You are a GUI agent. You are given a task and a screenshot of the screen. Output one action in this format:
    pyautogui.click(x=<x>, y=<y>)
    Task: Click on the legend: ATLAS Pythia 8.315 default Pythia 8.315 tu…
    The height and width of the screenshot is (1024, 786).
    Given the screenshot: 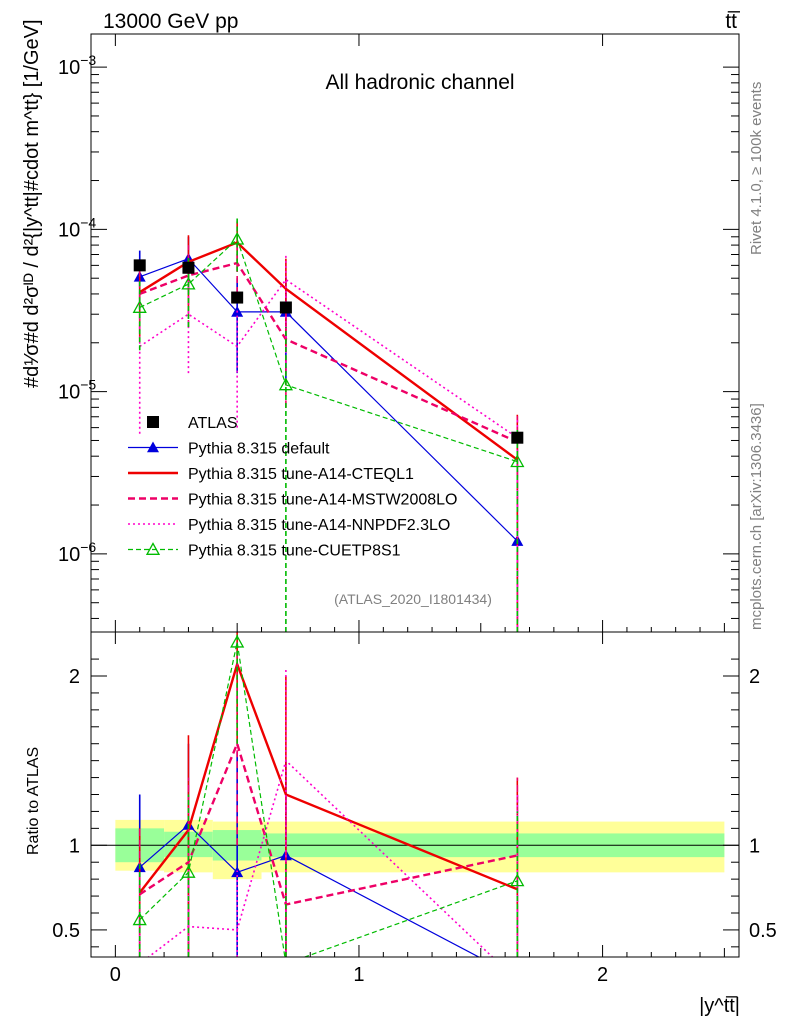 What is the action you would take?
    pyautogui.click(x=292, y=487)
    